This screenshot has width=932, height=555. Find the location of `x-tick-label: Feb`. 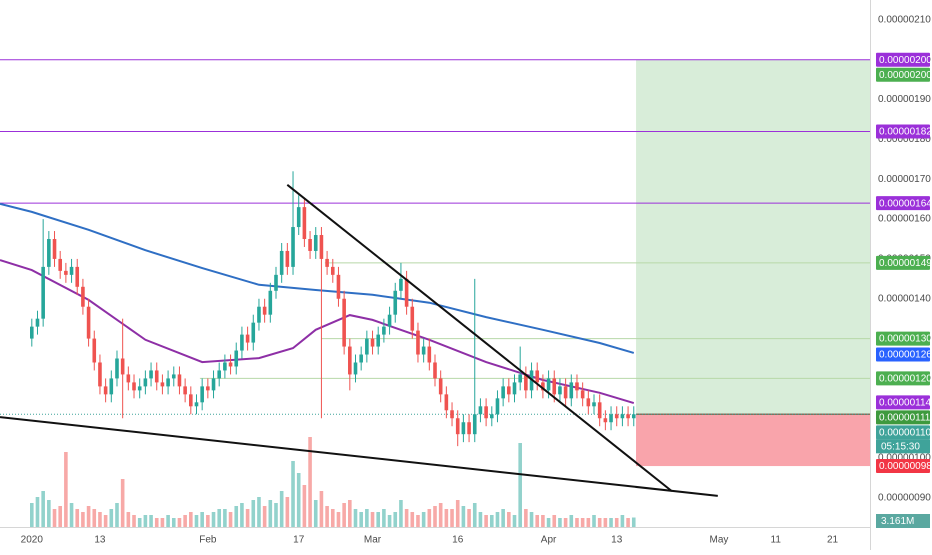

x-tick-label: Feb is located at coordinates (208, 540).